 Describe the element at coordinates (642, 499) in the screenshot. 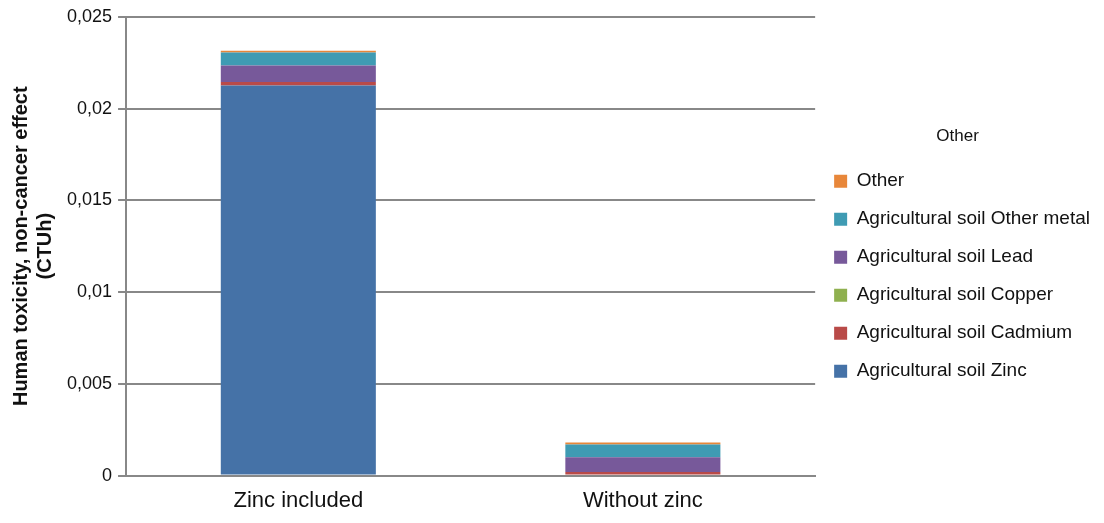

I see `x-tick-label: Without zinc` at that location.